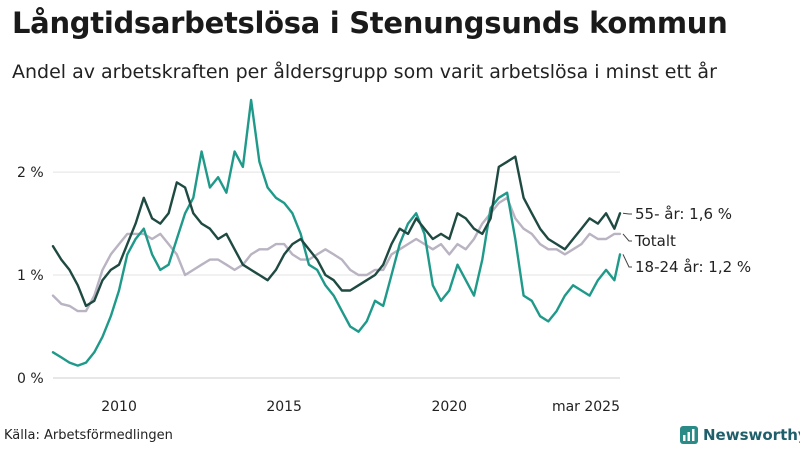 The image size is (800, 450). What do you see at coordinates (88, 435) in the screenshot?
I see `source-note: Källa: Arbetsförmedlingen` at bounding box center [88, 435].